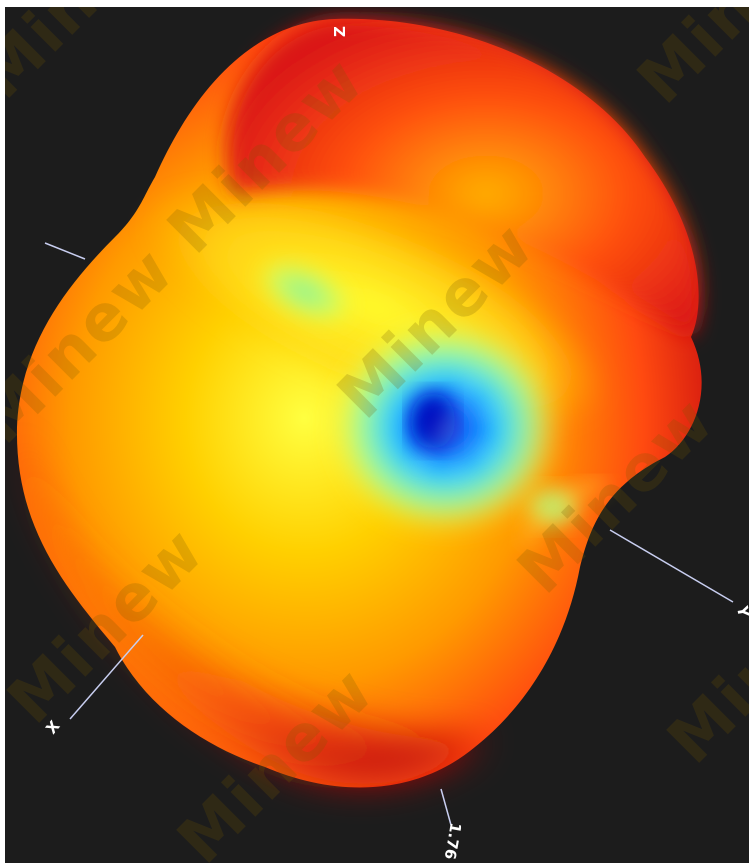 The height and width of the screenshot is (866, 752). What do you see at coordinates (340, 31) in the screenshot?
I see `z-axis-label: Z` at bounding box center [340, 31].